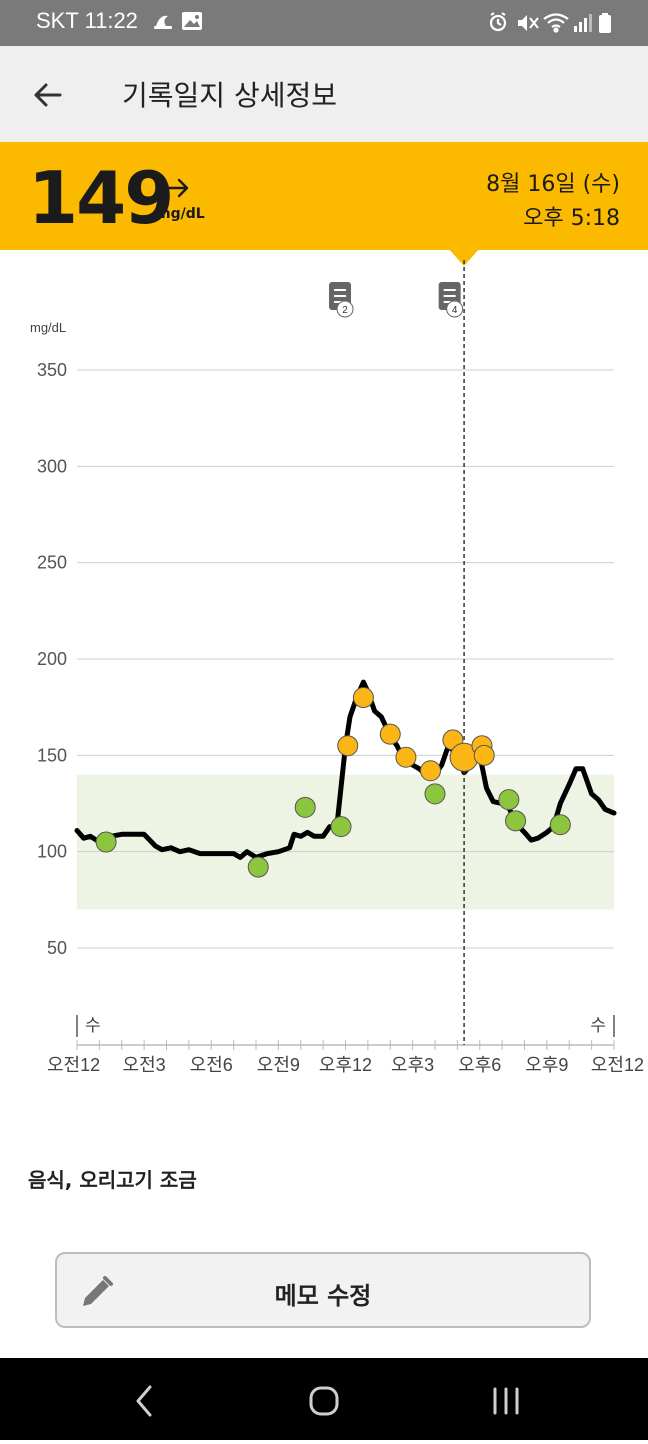  Describe the element at coordinates (324, 23) in the screenshot. I see `status-bar: SKT 11:22` at that location.